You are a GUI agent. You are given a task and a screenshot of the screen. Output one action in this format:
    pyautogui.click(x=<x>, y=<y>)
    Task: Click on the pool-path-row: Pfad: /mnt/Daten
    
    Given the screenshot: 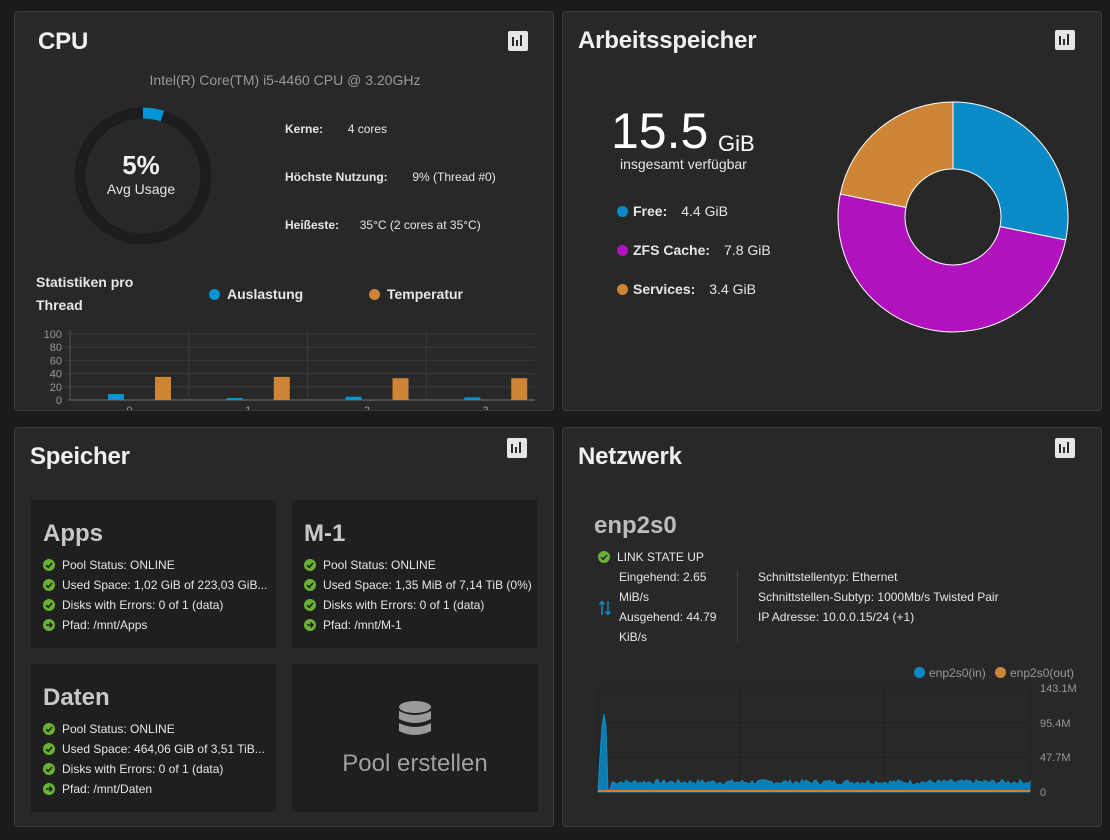 What is the action you would take?
    pyautogui.click(x=97, y=789)
    